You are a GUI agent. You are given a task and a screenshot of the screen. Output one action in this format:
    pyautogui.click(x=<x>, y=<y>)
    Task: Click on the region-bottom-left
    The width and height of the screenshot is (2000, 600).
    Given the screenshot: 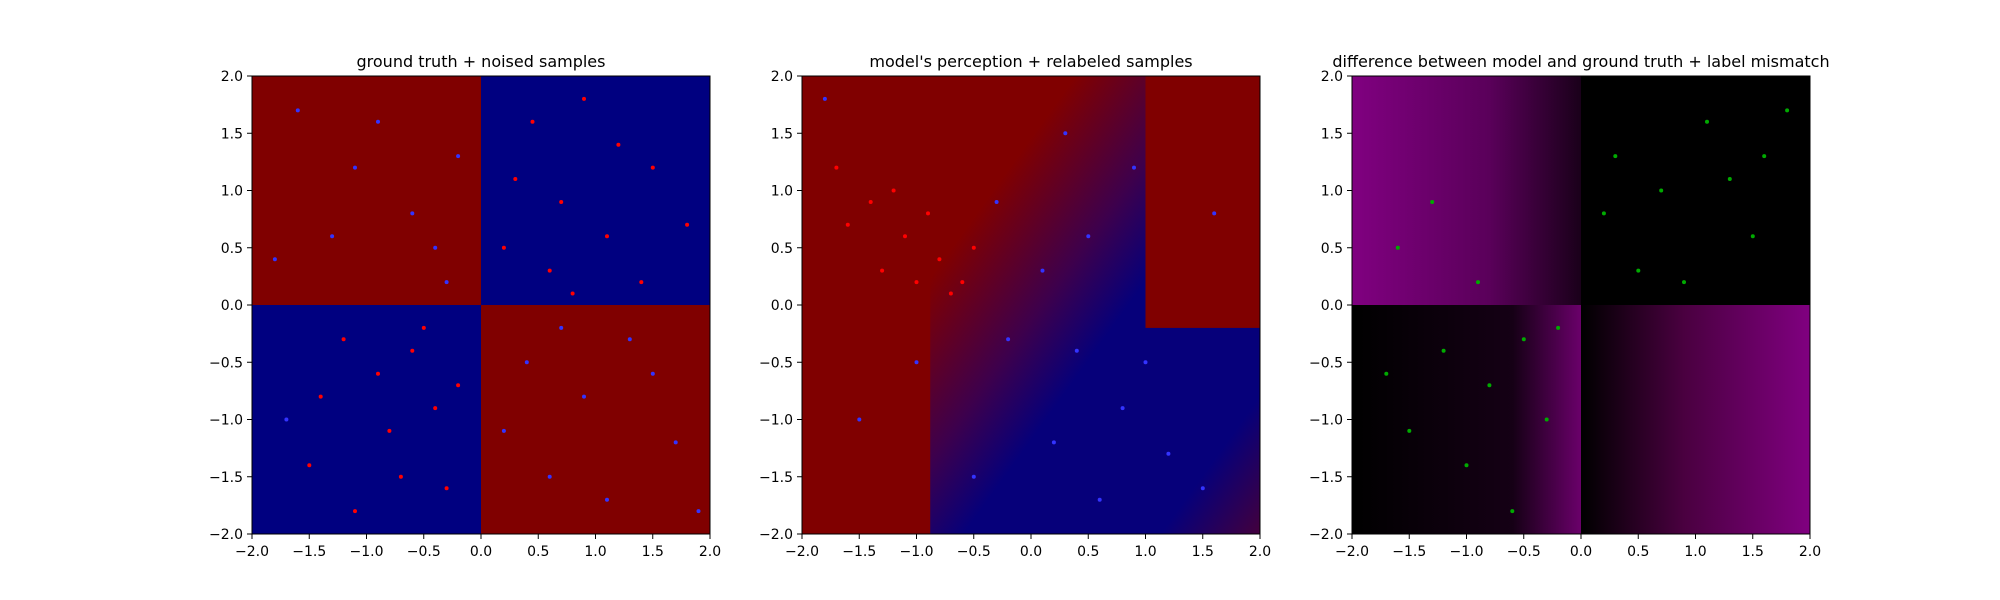 What is the action you would take?
    pyautogui.click(x=366, y=419)
    